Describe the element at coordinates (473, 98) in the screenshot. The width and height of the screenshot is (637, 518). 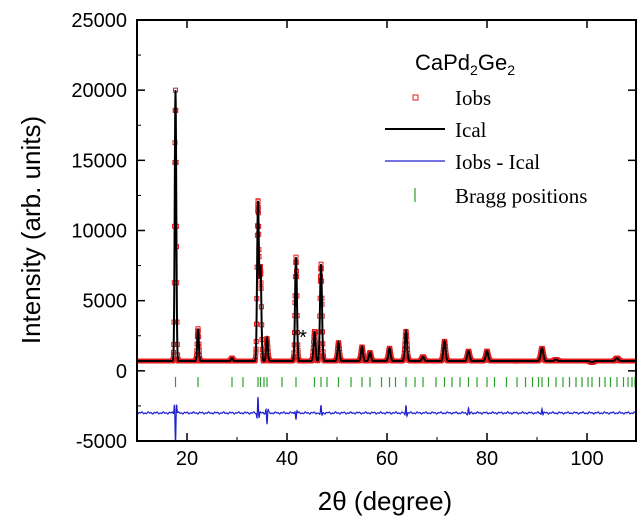
I see `legend-entry-label: Iobs` at that location.